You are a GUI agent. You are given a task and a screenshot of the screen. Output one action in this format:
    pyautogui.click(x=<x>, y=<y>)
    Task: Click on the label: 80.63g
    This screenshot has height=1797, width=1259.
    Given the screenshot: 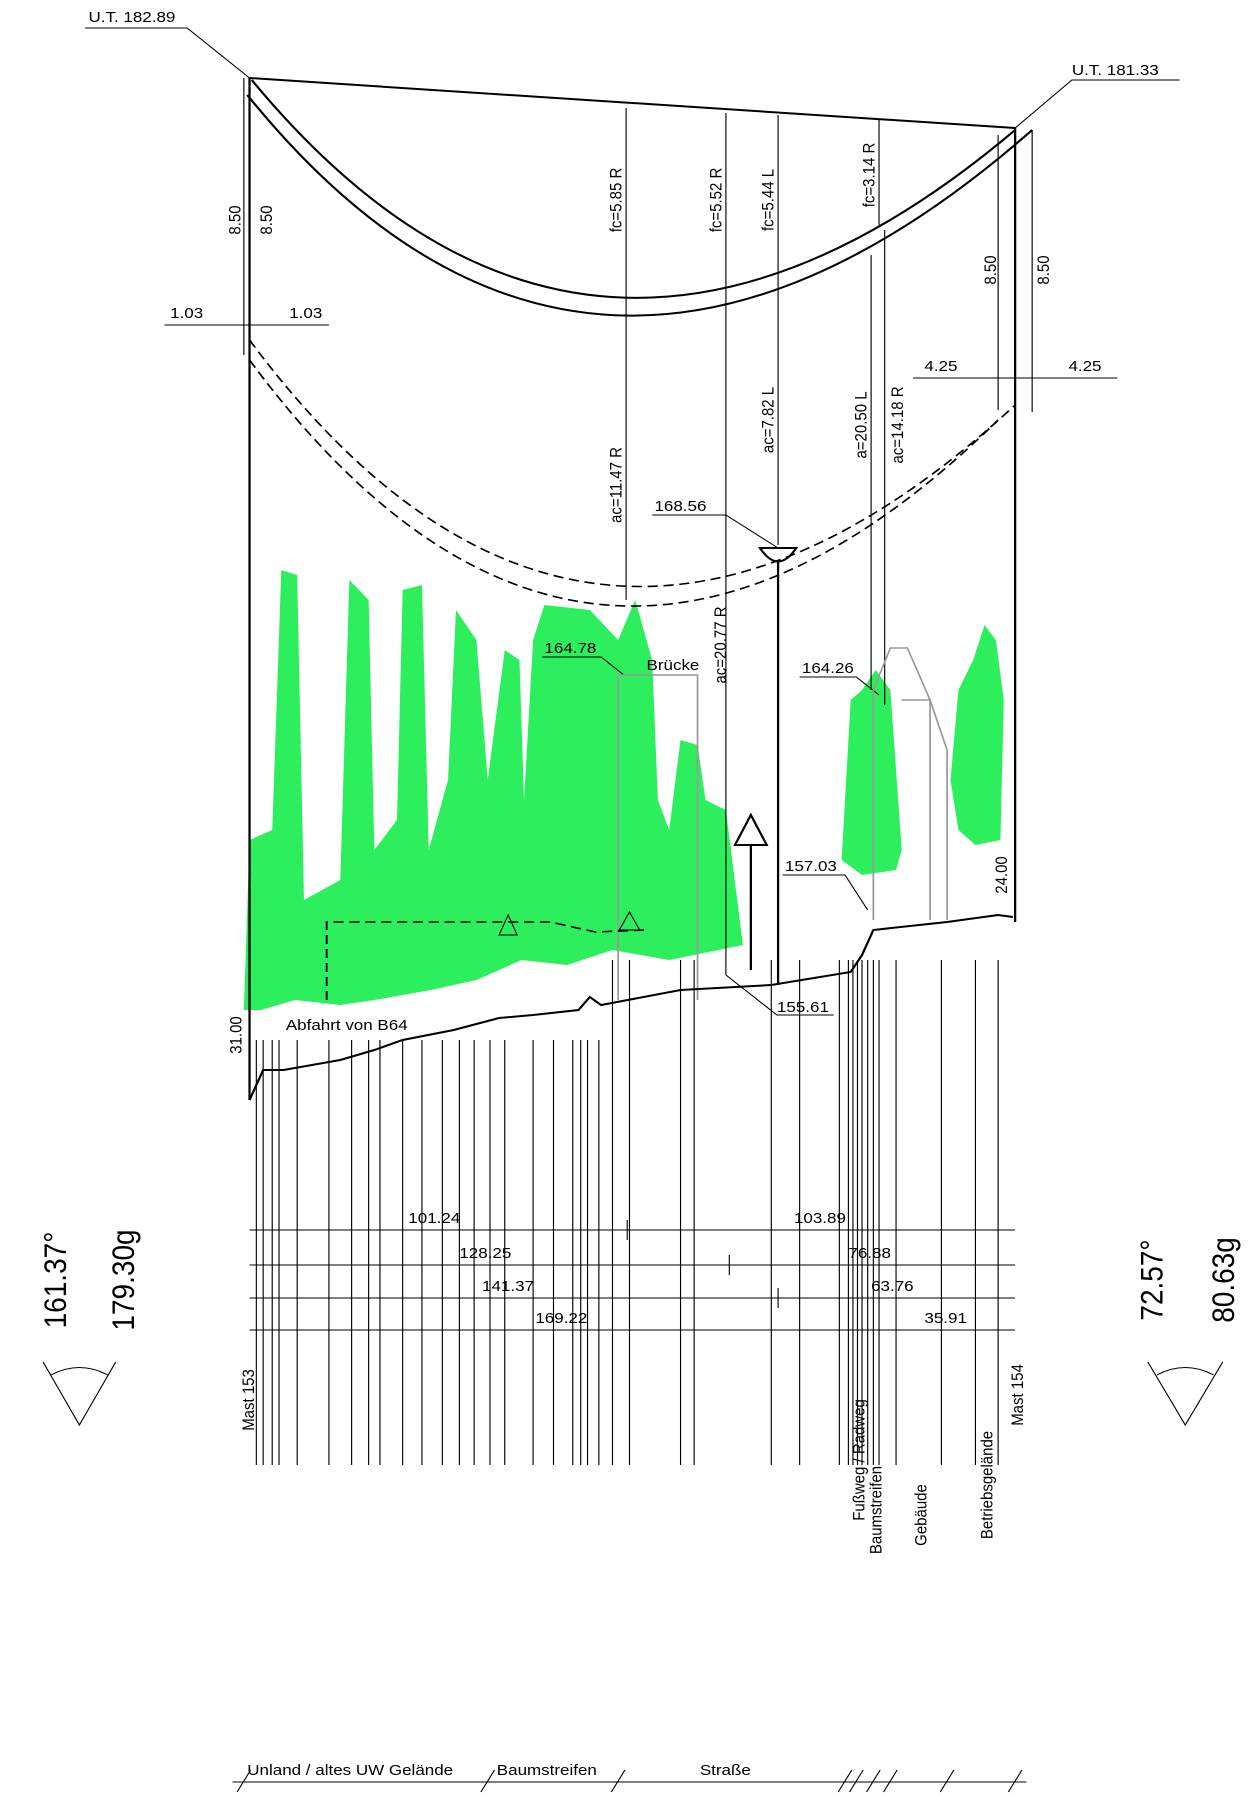 What is the action you would take?
    pyautogui.click(x=1223, y=1280)
    